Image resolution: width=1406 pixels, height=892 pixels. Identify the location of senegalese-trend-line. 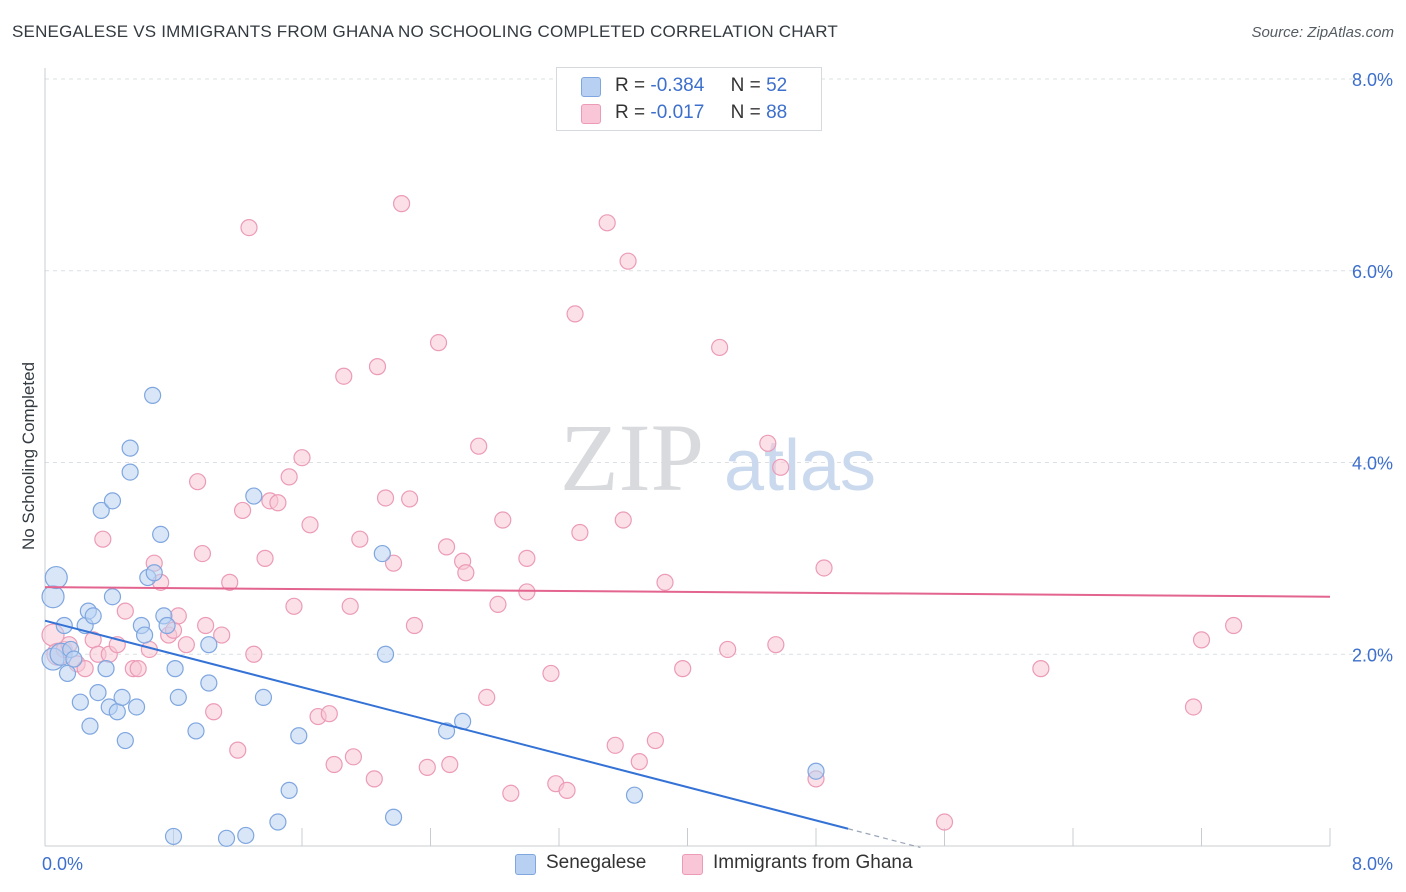
(446, 724).